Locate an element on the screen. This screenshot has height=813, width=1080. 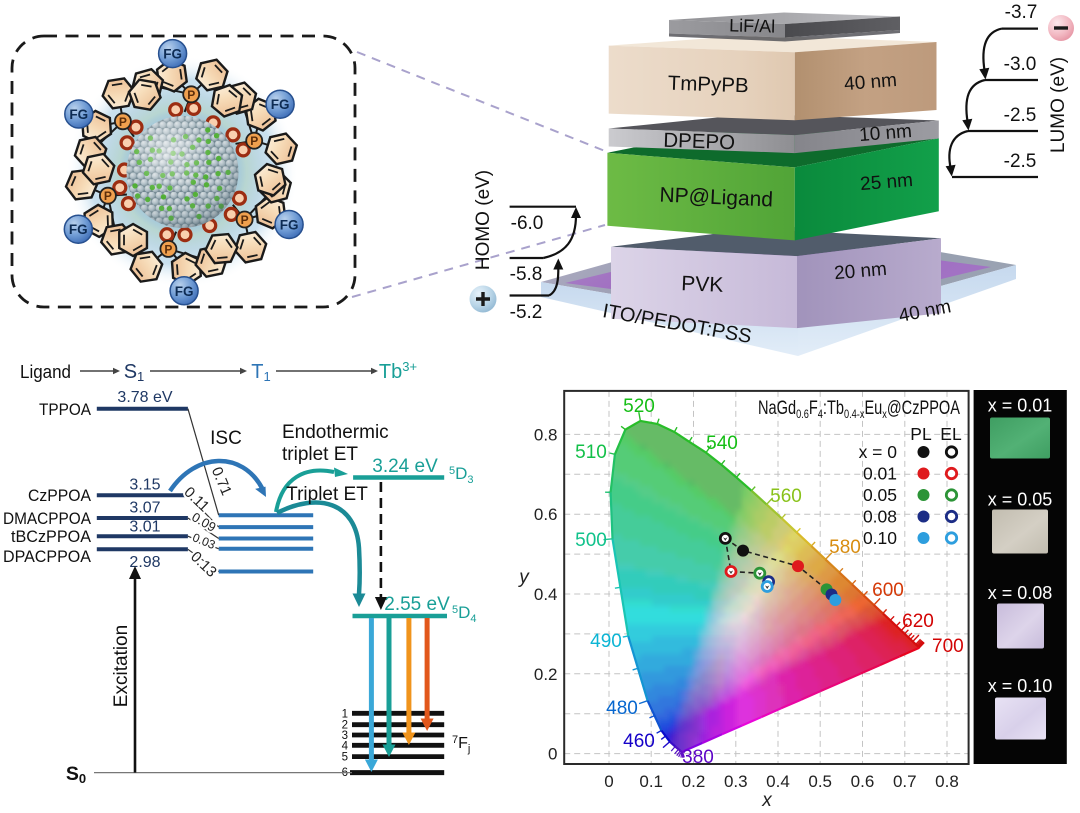
svg-text: 1 is located at coordinates (345, 714).